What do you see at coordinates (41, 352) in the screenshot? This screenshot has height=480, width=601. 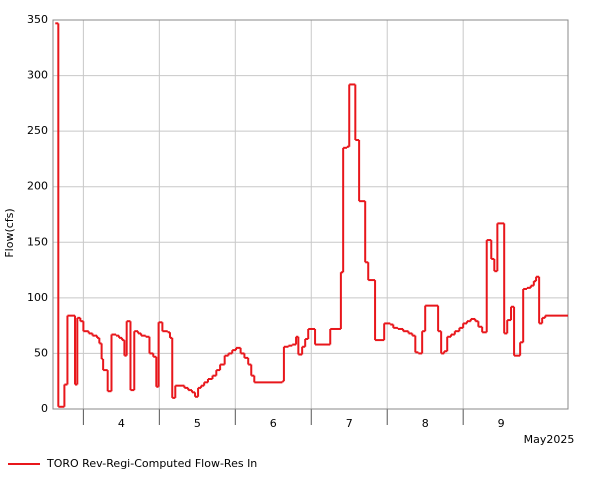 I see `y-tick-label: 50` at bounding box center [41, 352].